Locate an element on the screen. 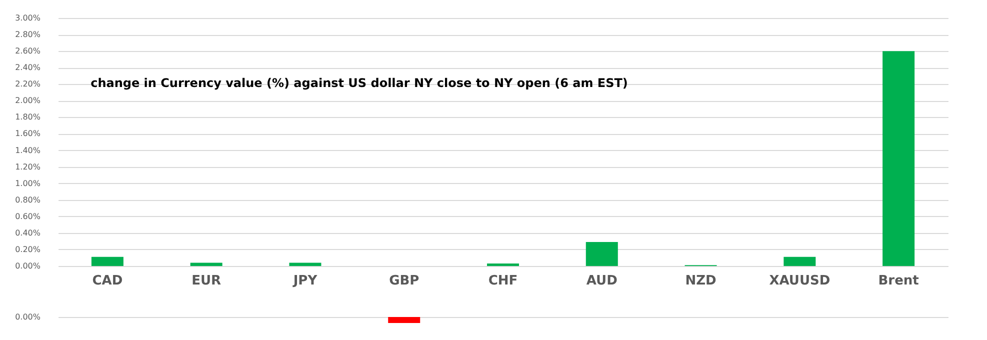  y-tick-label: 0.60% is located at coordinates (28, 216).